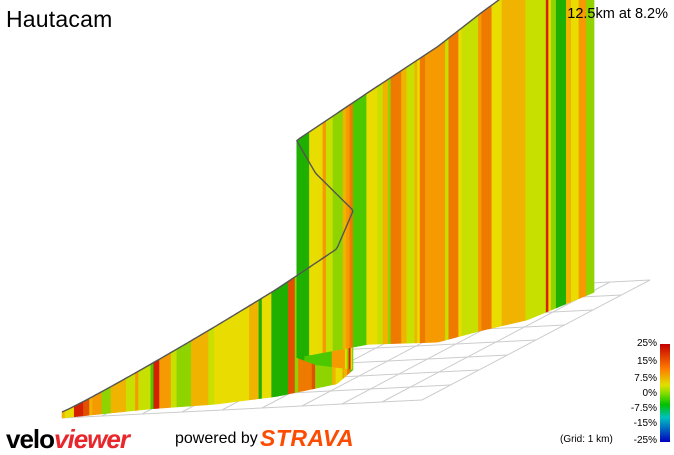 The height and width of the screenshot is (455, 674). Describe the element at coordinates (665, 393) in the screenshot. I see `gradient-legend-bar` at that location.